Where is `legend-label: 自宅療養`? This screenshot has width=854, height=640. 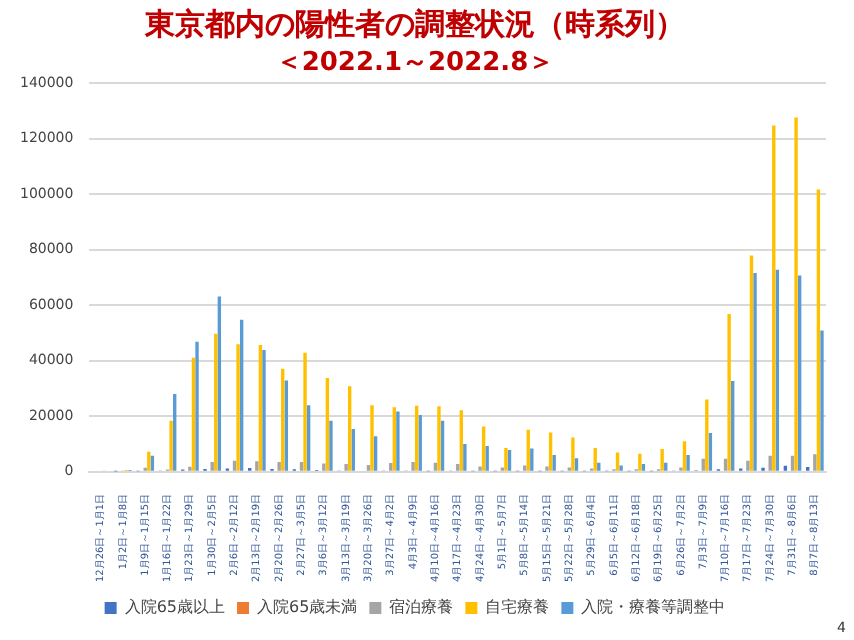
legend-label: 自宅療養 is located at coordinates (517, 607).